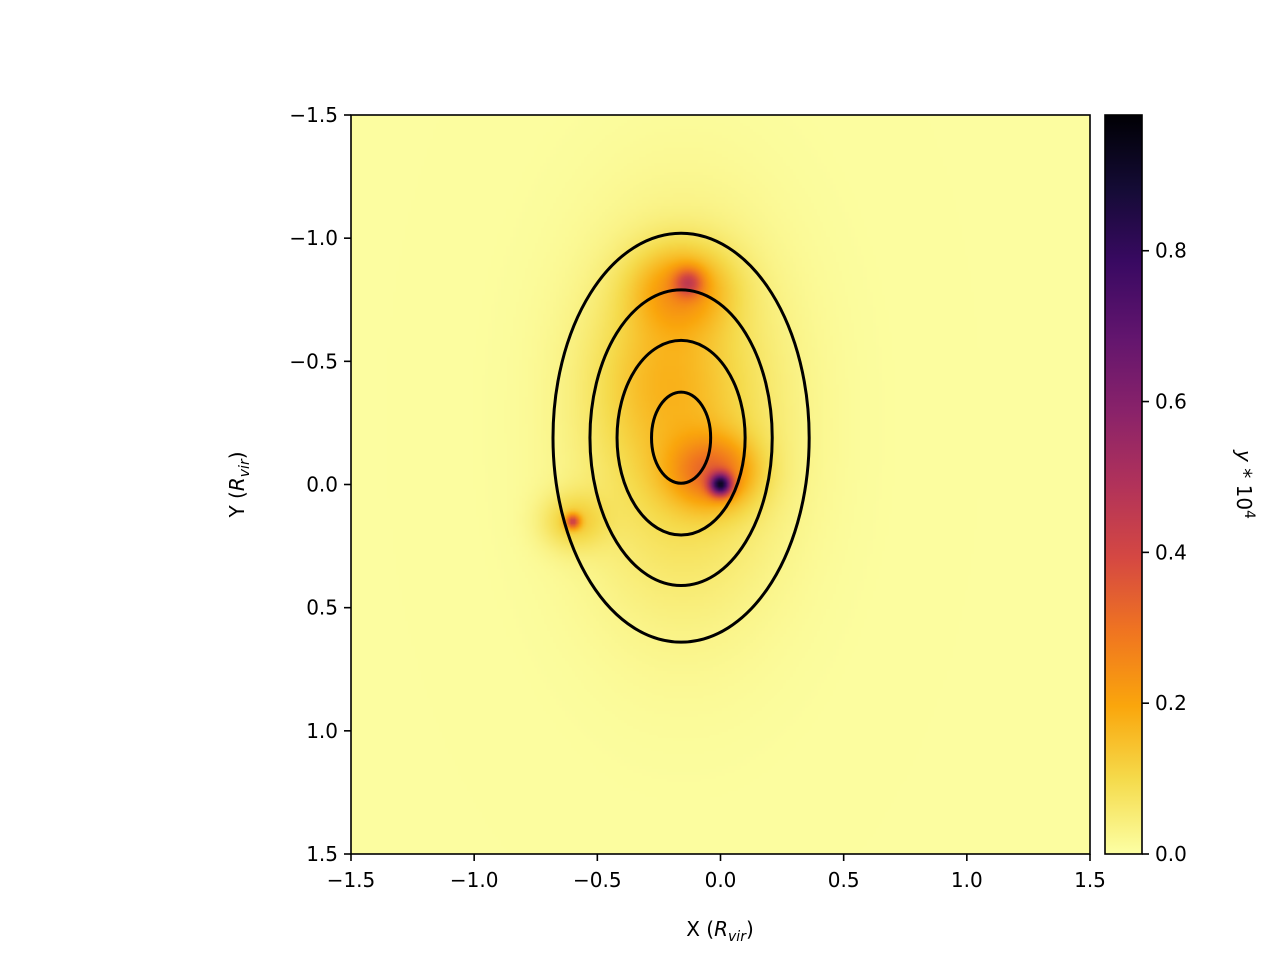  Describe the element at coordinates (322, 731) in the screenshot. I see `y-tick-label: 1.0` at that location.